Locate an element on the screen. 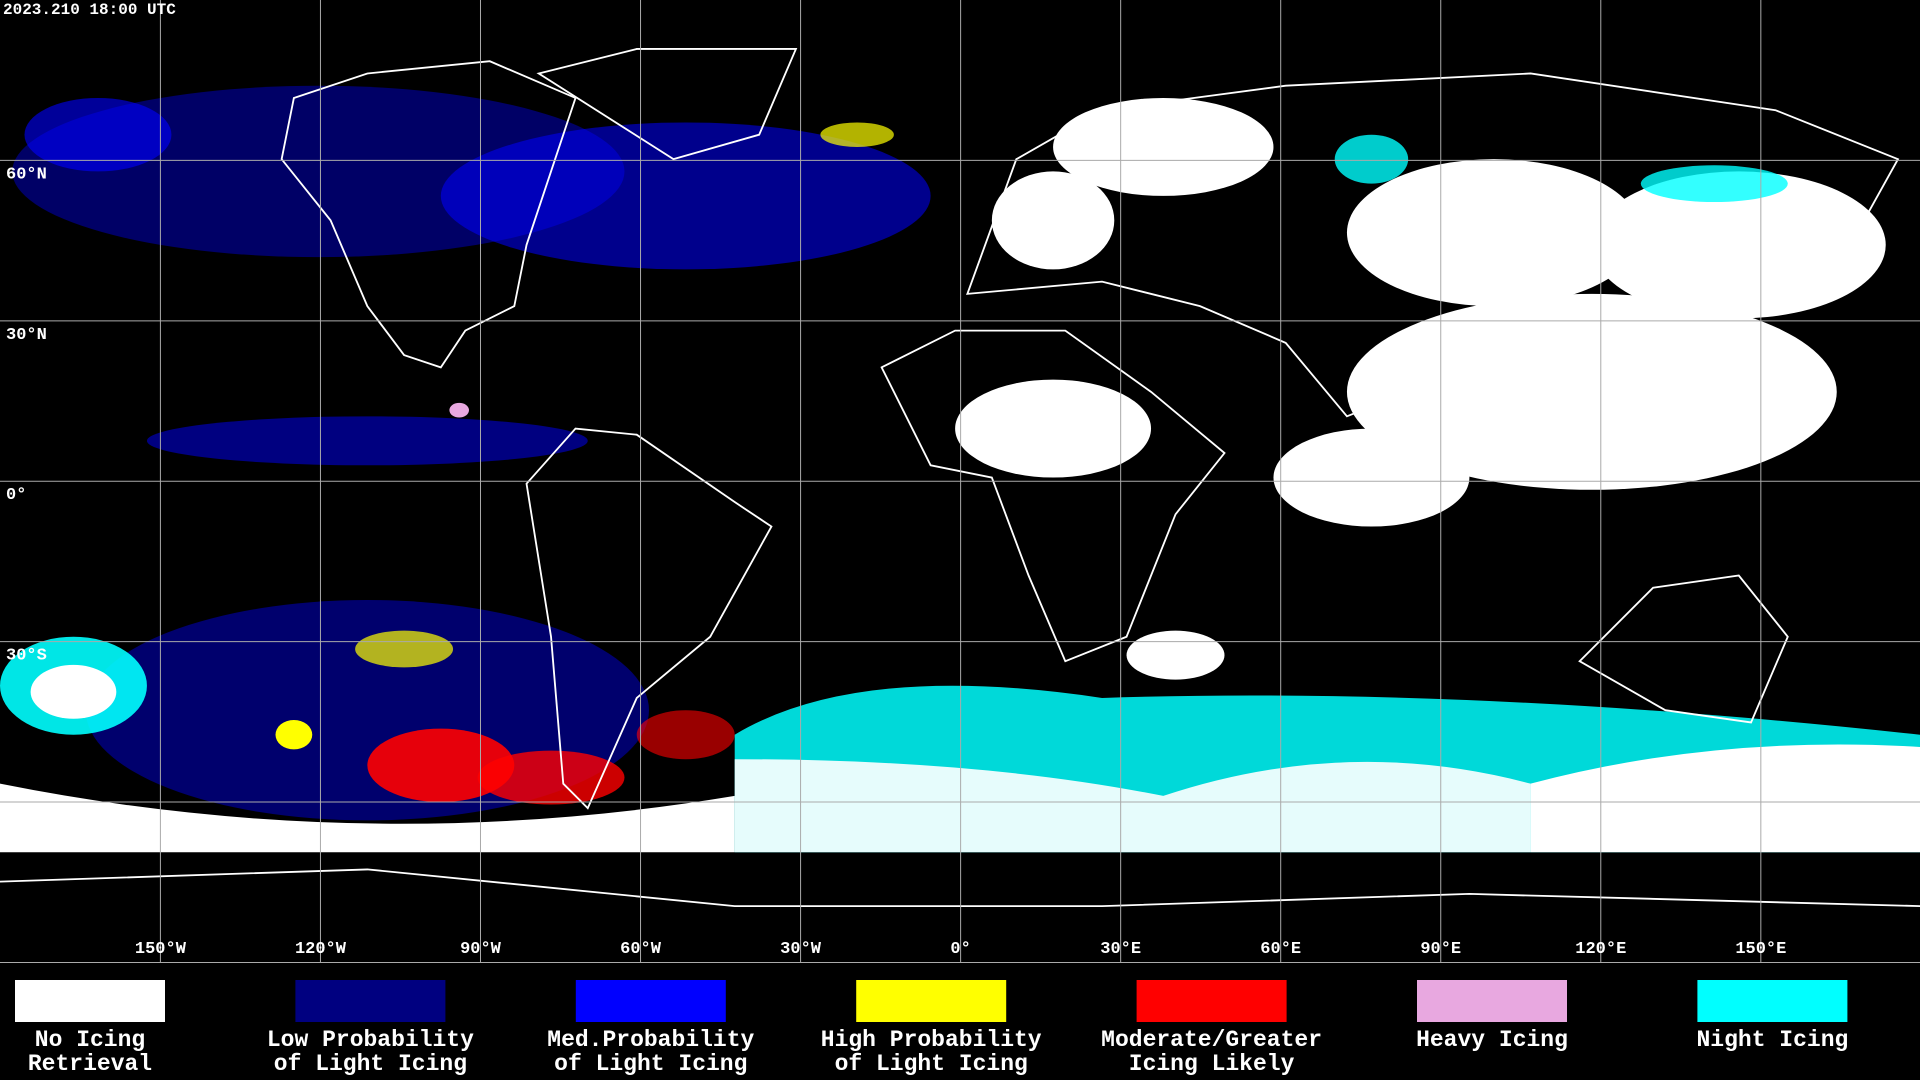 Image resolution: width=1920 pixels, height=1080 pixels. timestamp: 2023.210 18:00 UTC is located at coordinates (89, 10).